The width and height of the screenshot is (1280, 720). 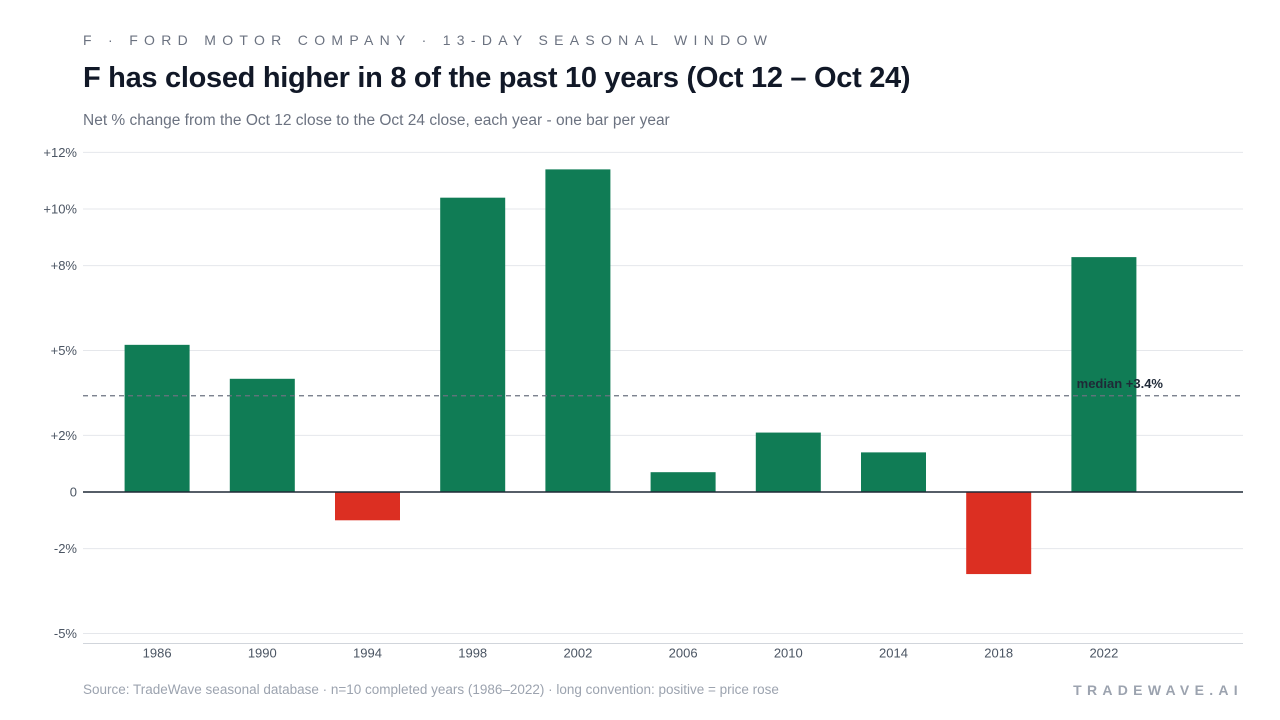 What do you see at coordinates (1120, 383) in the screenshot?
I see `median-label: median +3.4%` at bounding box center [1120, 383].